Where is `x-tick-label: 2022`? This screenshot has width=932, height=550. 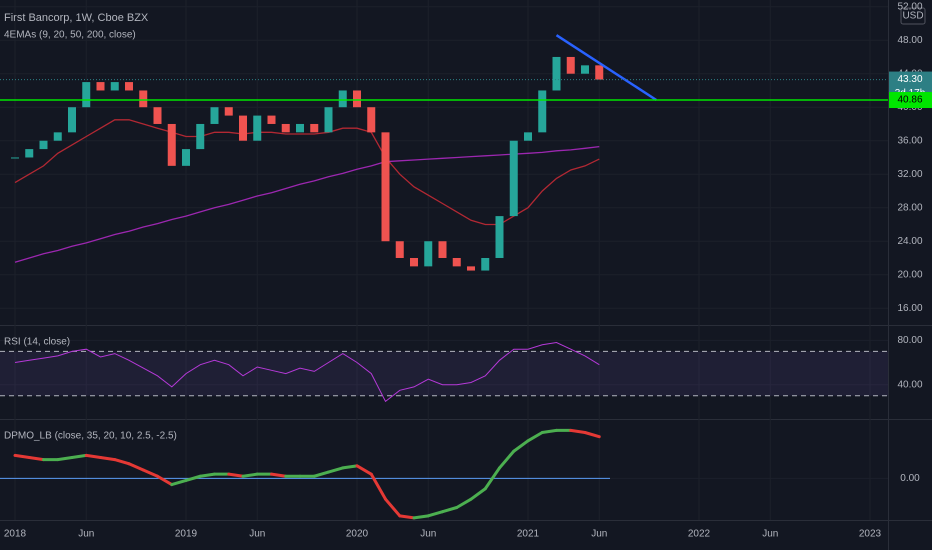
x-tick-label: 2022 is located at coordinates (699, 534).